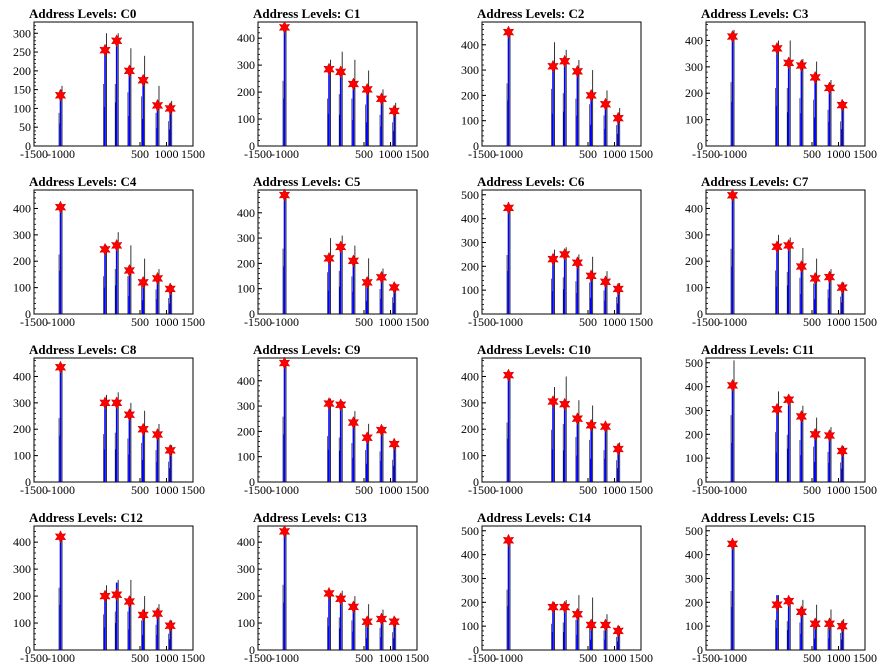  What do you see at coordinates (557, 594) in the screenshot?
I see `chart-plot: 0 100 200 300 400 500 -1500 -1000 500 1000 1500` at bounding box center [557, 594].